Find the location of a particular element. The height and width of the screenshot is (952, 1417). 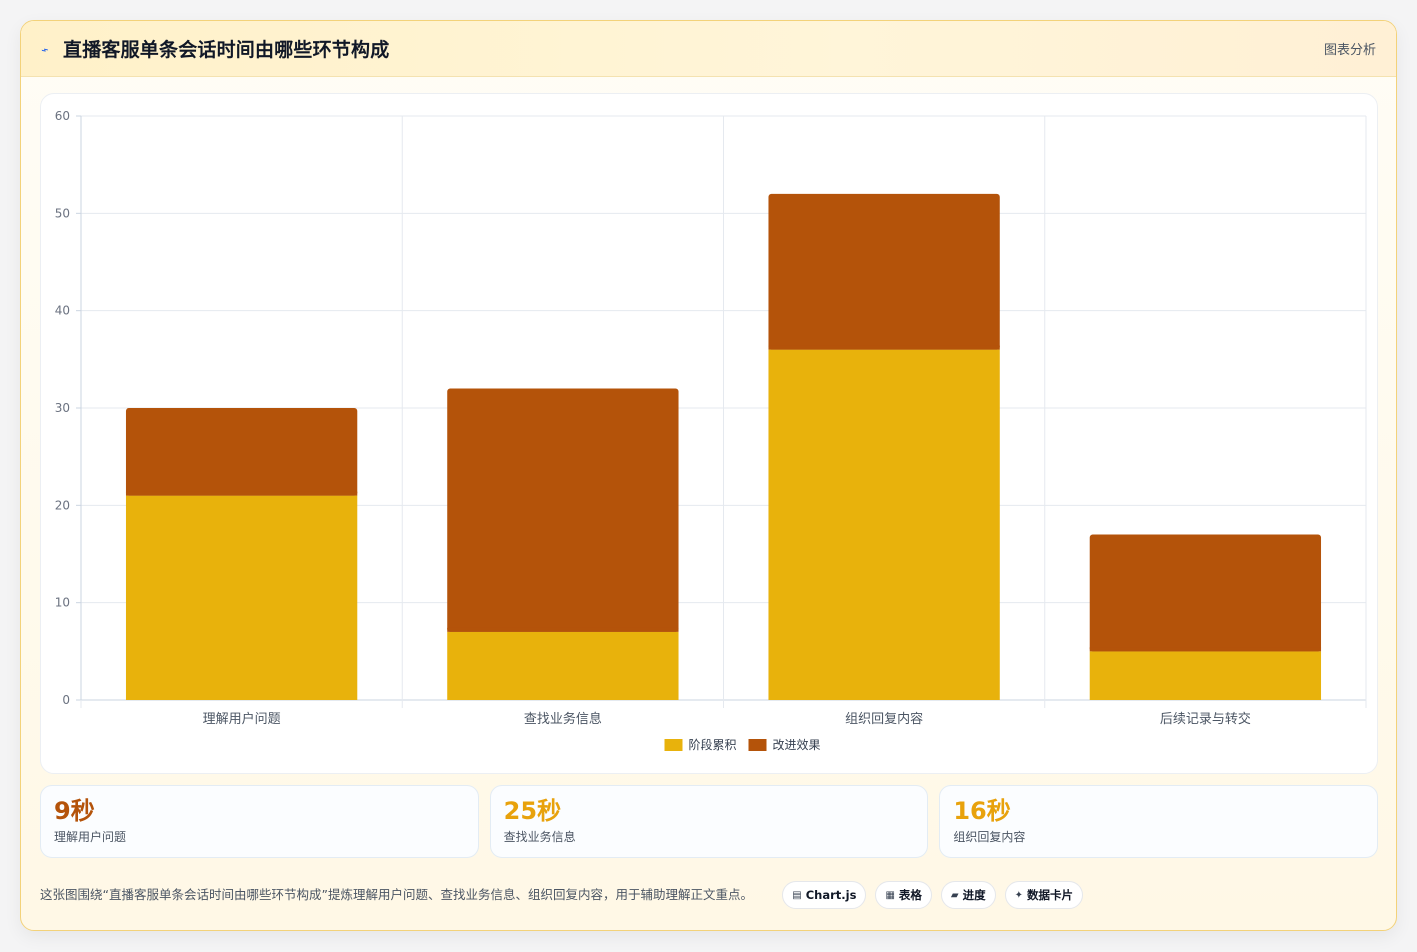

y-tick-label: 30 is located at coordinates (62, 408).